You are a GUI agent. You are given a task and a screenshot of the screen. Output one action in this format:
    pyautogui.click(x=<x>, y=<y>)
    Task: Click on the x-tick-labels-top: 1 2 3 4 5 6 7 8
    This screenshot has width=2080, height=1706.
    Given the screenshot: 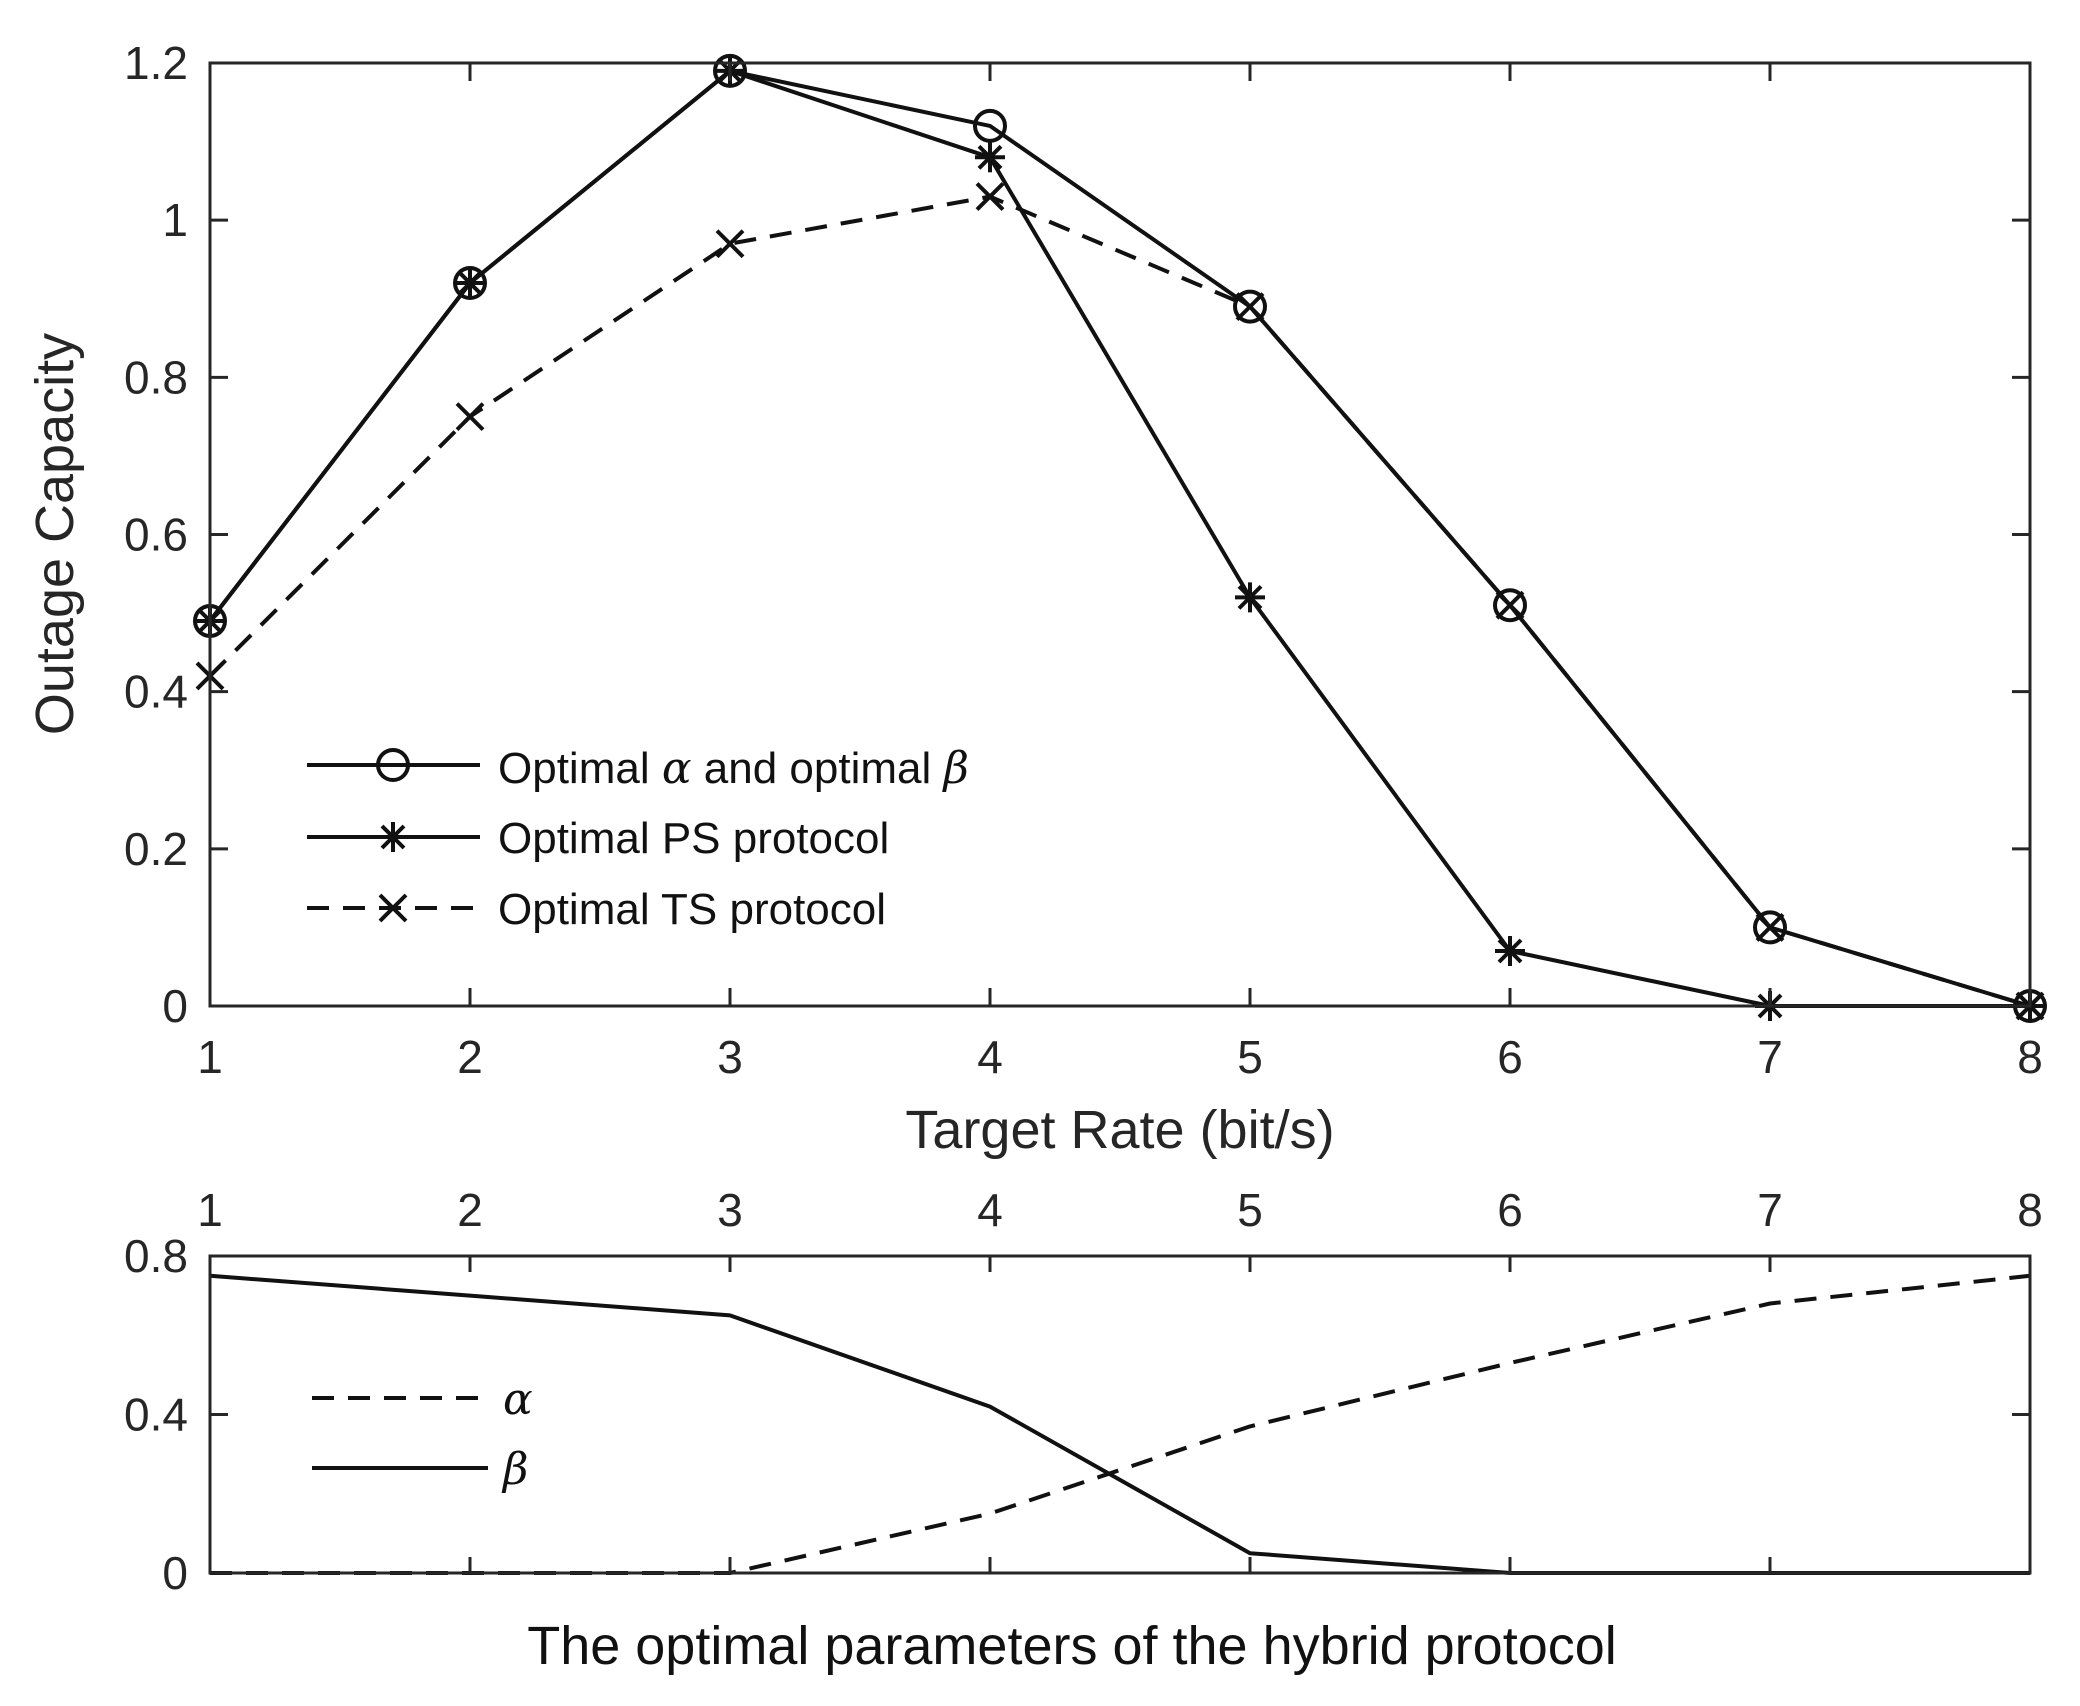 What is the action you would take?
    pyautogui.click(x=1120, y=1210)
    